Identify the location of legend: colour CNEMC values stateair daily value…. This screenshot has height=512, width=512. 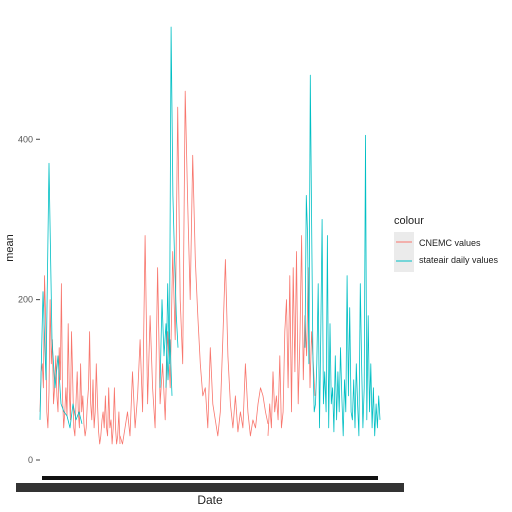
(446, 243).